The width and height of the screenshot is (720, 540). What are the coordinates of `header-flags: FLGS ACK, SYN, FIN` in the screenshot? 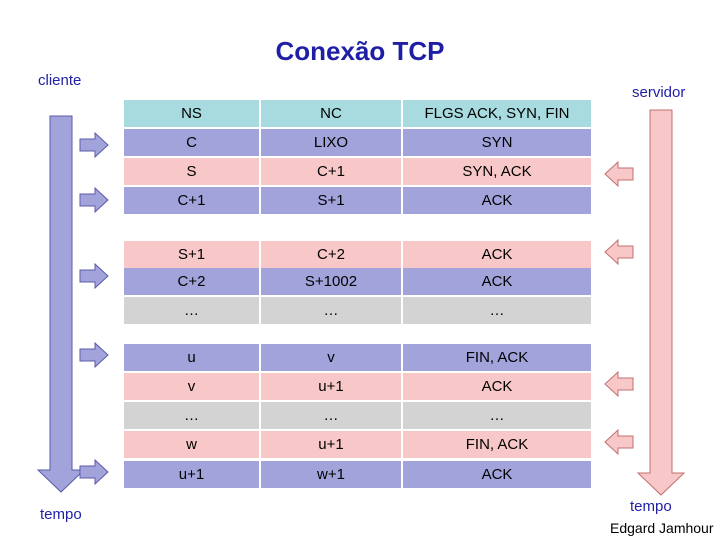 It's located at (497, 113).